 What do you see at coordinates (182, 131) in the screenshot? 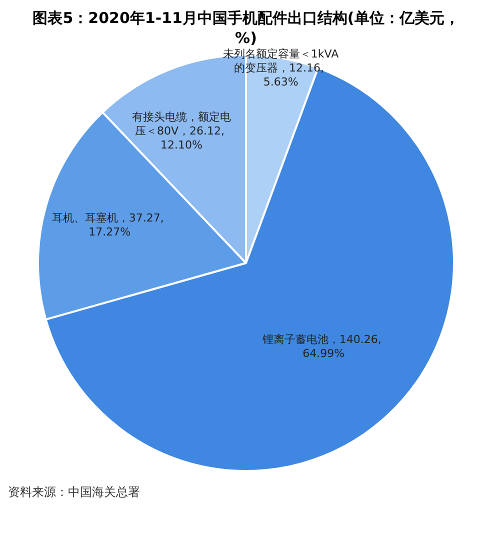
I see `slice-label: 有接头电缆，额定电压＜80V，26.12, 12.10%` at bounding box center [182, 131].